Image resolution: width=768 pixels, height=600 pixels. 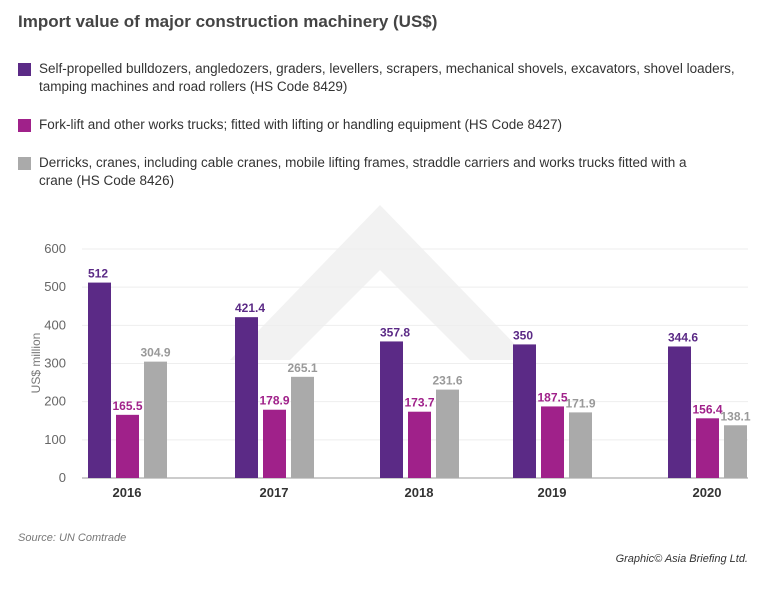 What do you see at coordinates (36, 363) in the screenshot?
I see `y-axis-label: US$ million` at bounding box center [36, 363].